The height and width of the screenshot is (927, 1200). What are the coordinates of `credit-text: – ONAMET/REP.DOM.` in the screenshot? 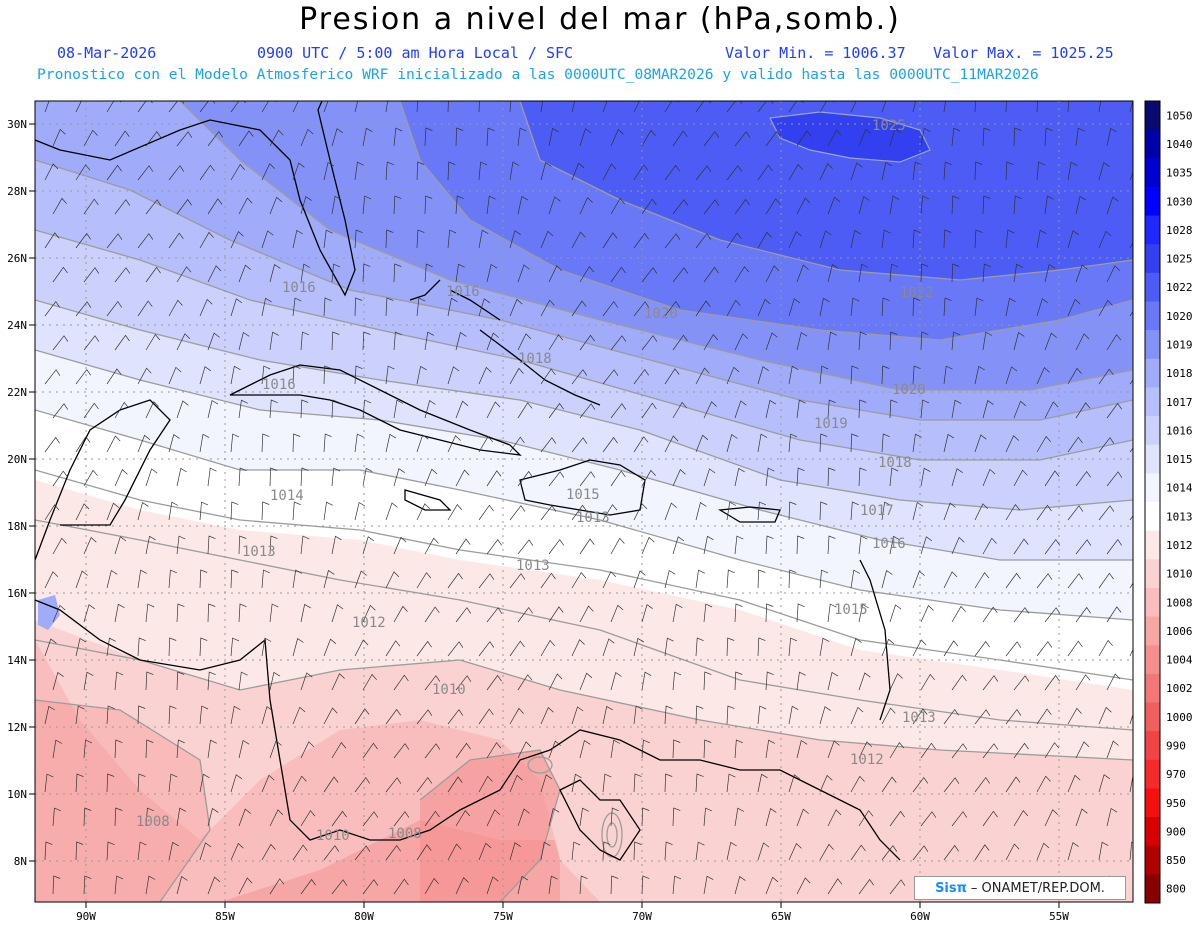 It's located at (1037, 888).